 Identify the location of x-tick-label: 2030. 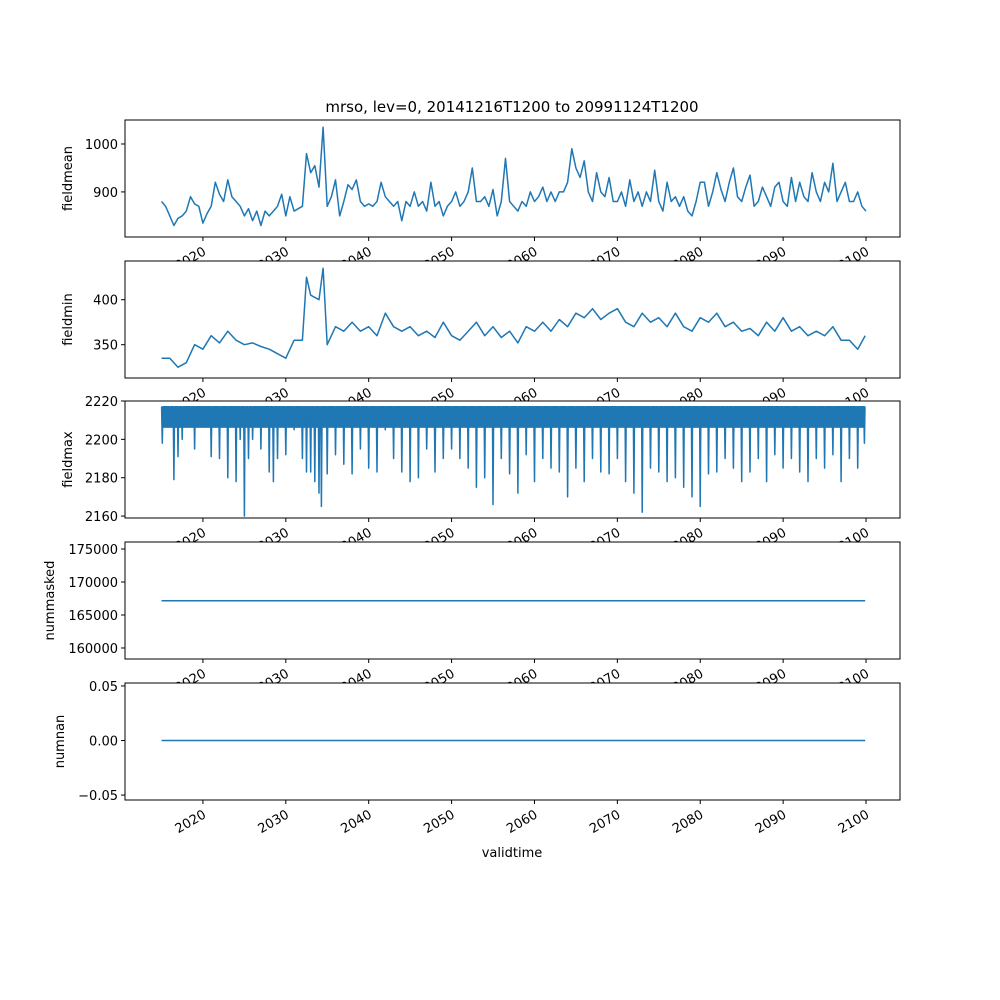
(274, 822).